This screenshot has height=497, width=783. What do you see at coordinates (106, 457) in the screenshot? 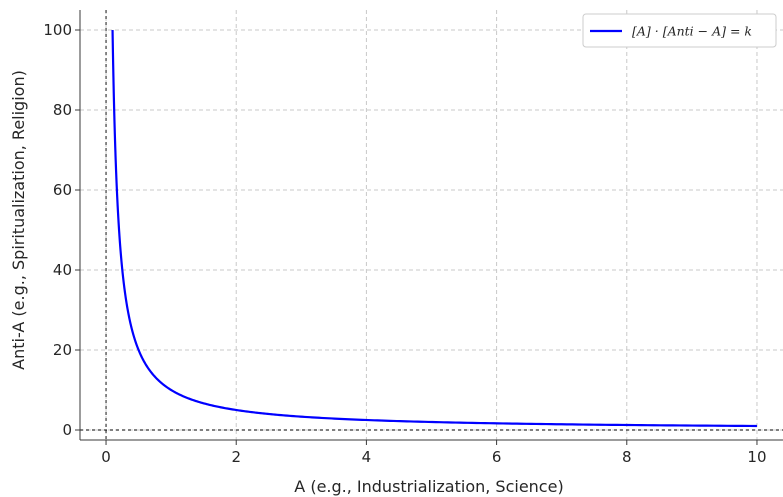
I see `x-tick-label: 0` at bounding box center [106, 457].